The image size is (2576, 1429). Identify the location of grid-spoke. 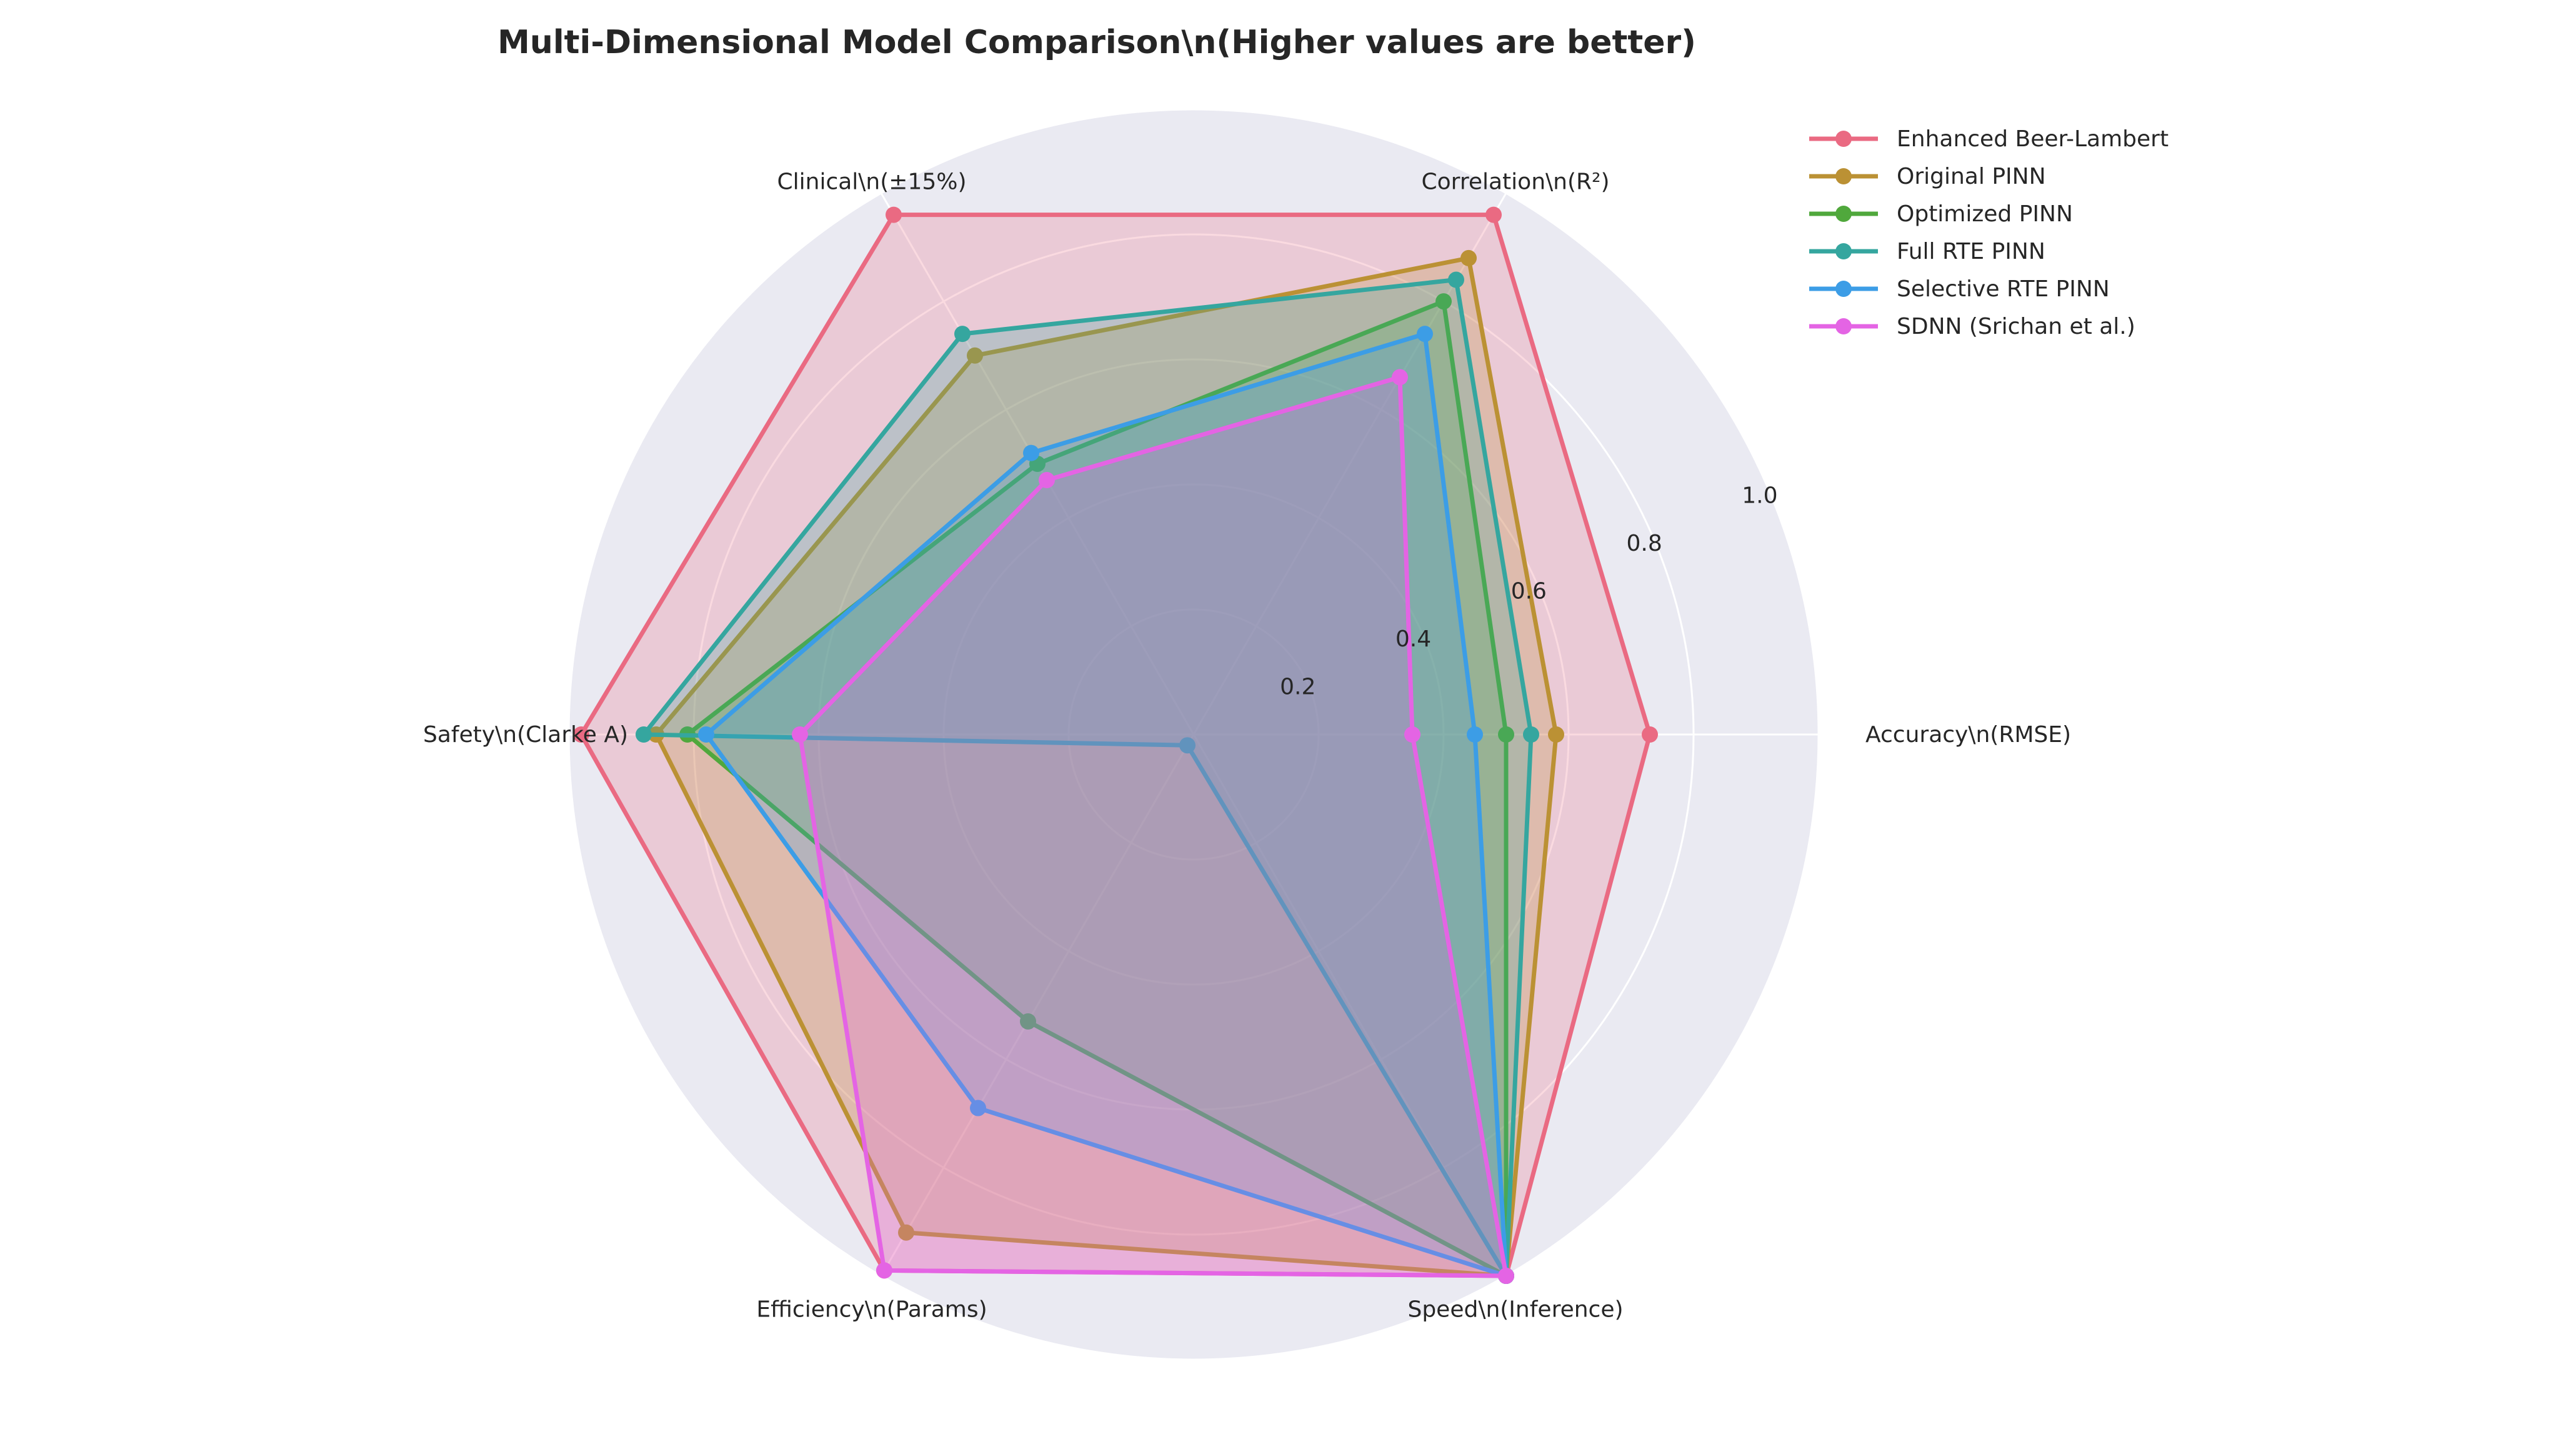
(1037, 1005).